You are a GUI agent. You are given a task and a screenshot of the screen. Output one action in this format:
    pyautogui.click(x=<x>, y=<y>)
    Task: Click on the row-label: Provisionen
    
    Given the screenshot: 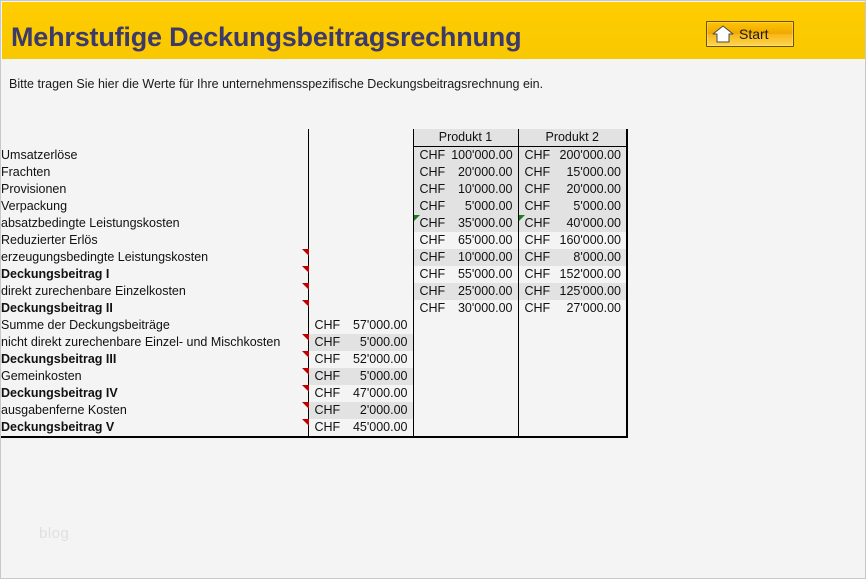 What is the action you would take?
    pyautogui.click(x=155, y=189)
    